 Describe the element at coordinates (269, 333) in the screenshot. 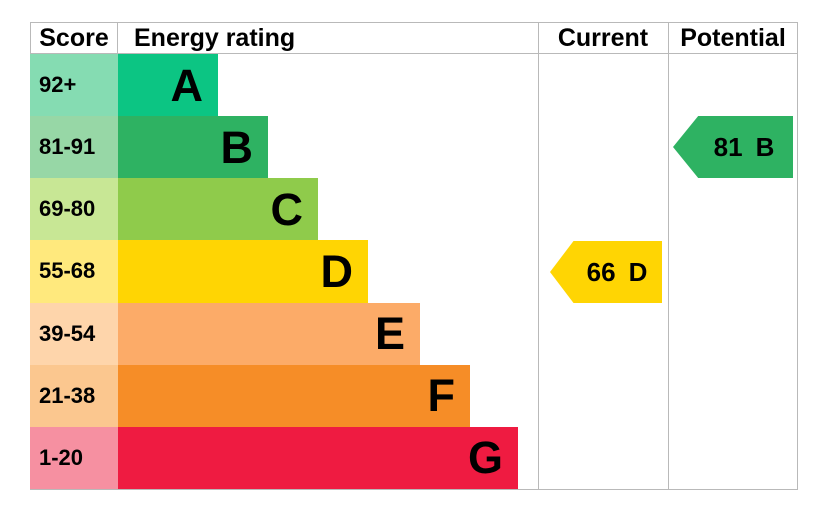

I see `band-e-bar: E` at that location.